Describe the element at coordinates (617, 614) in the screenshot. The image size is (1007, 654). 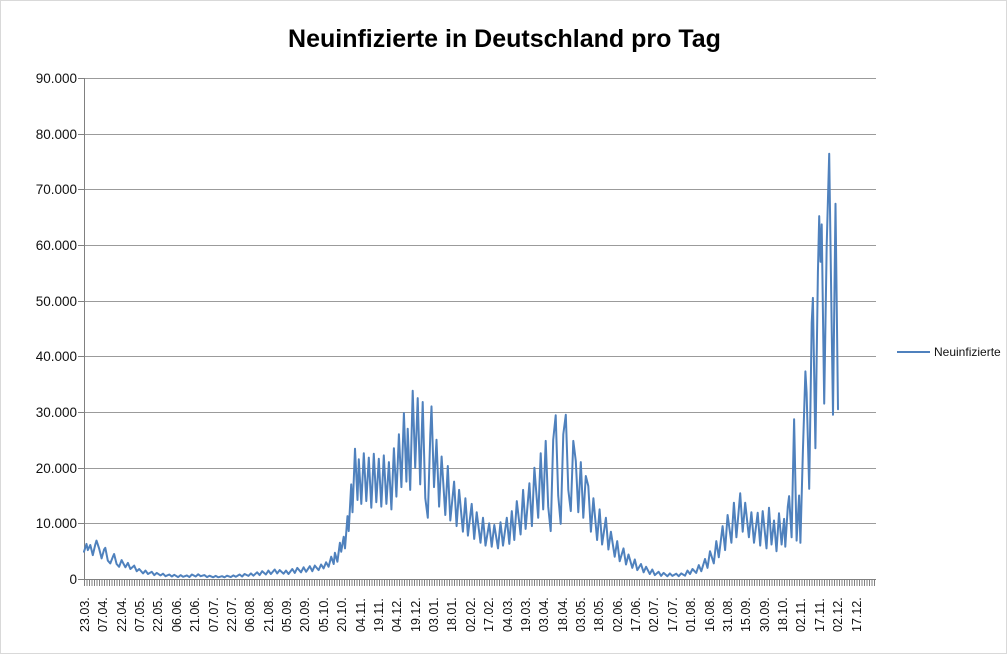
I see `x-axis-label: 02.06.` at that location.